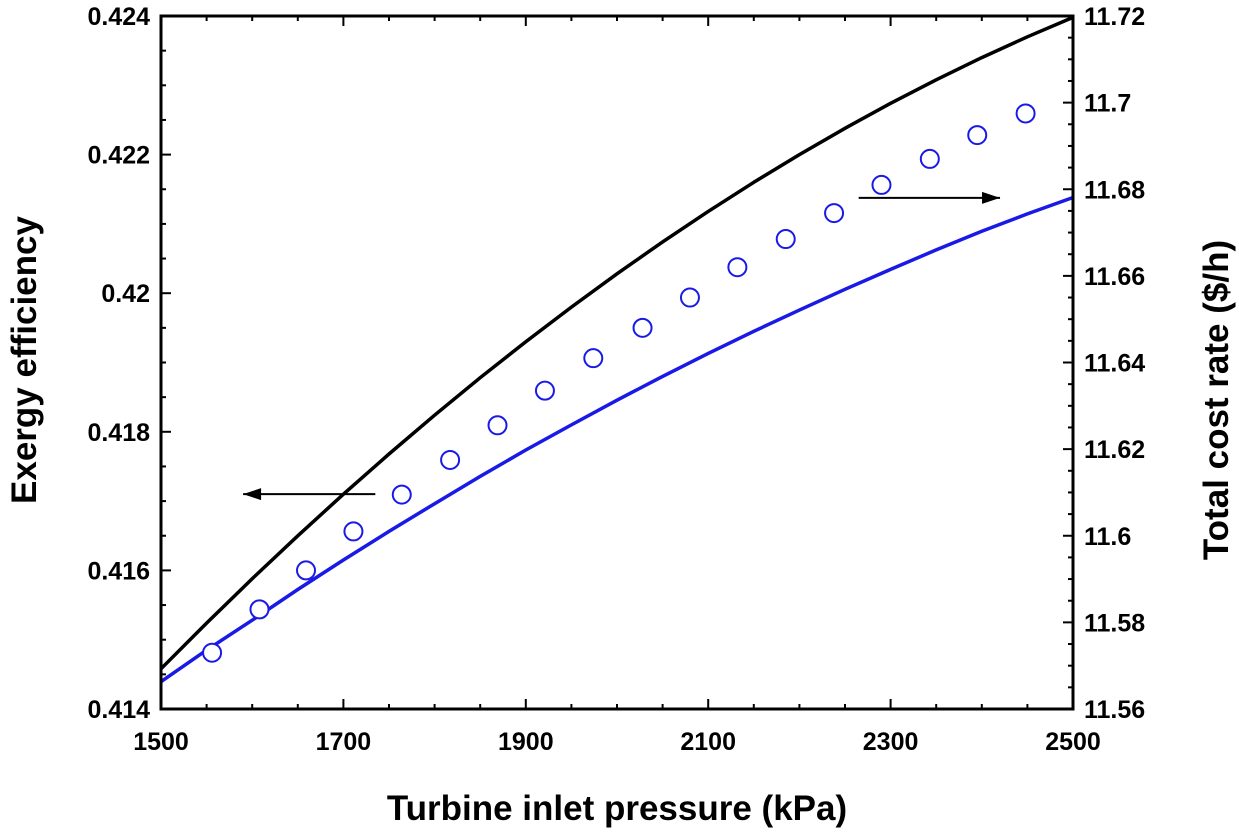 This screenshot has width=1239, height=832. Describe the element at coordinates (344, 742) in the screenshot. I see `x-tick-label: 1700` at that location.